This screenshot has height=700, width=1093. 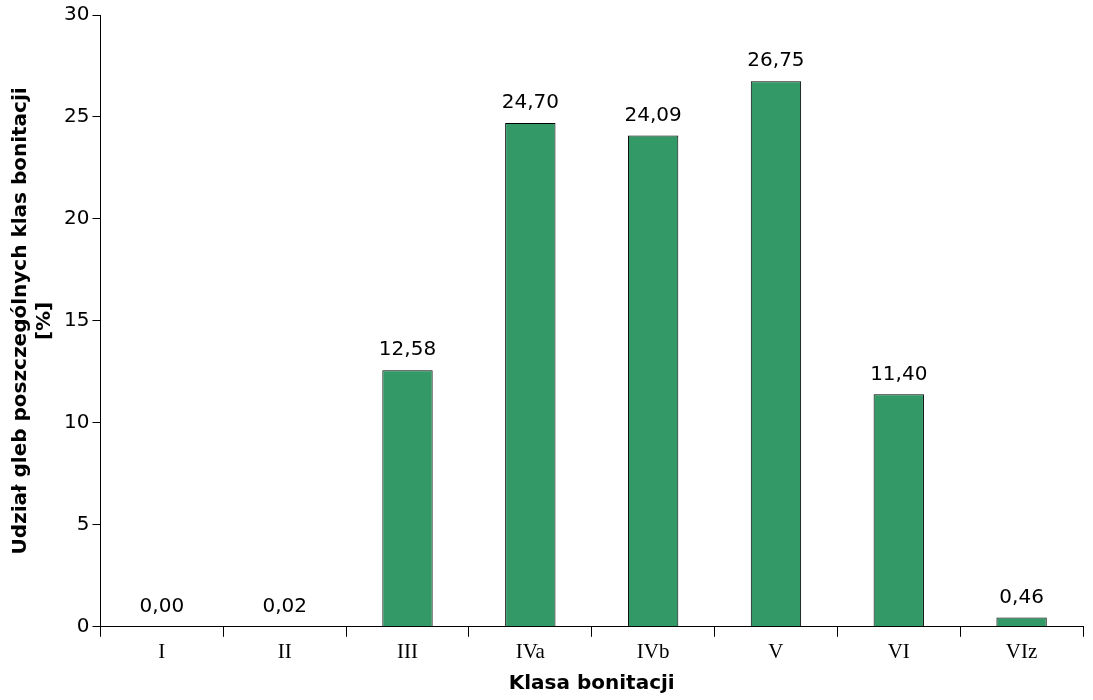 What do you see at coordinates (284, 604) in the screenshot?
I see `data-label: 0,02` at bounding box center [284, 604].